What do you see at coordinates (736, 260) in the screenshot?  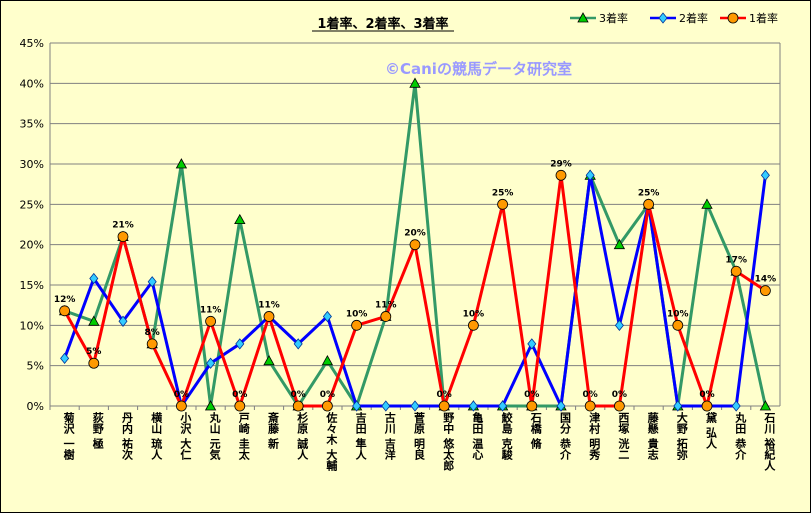 I see `data-label: 17%` at bounding box center [736, 260].